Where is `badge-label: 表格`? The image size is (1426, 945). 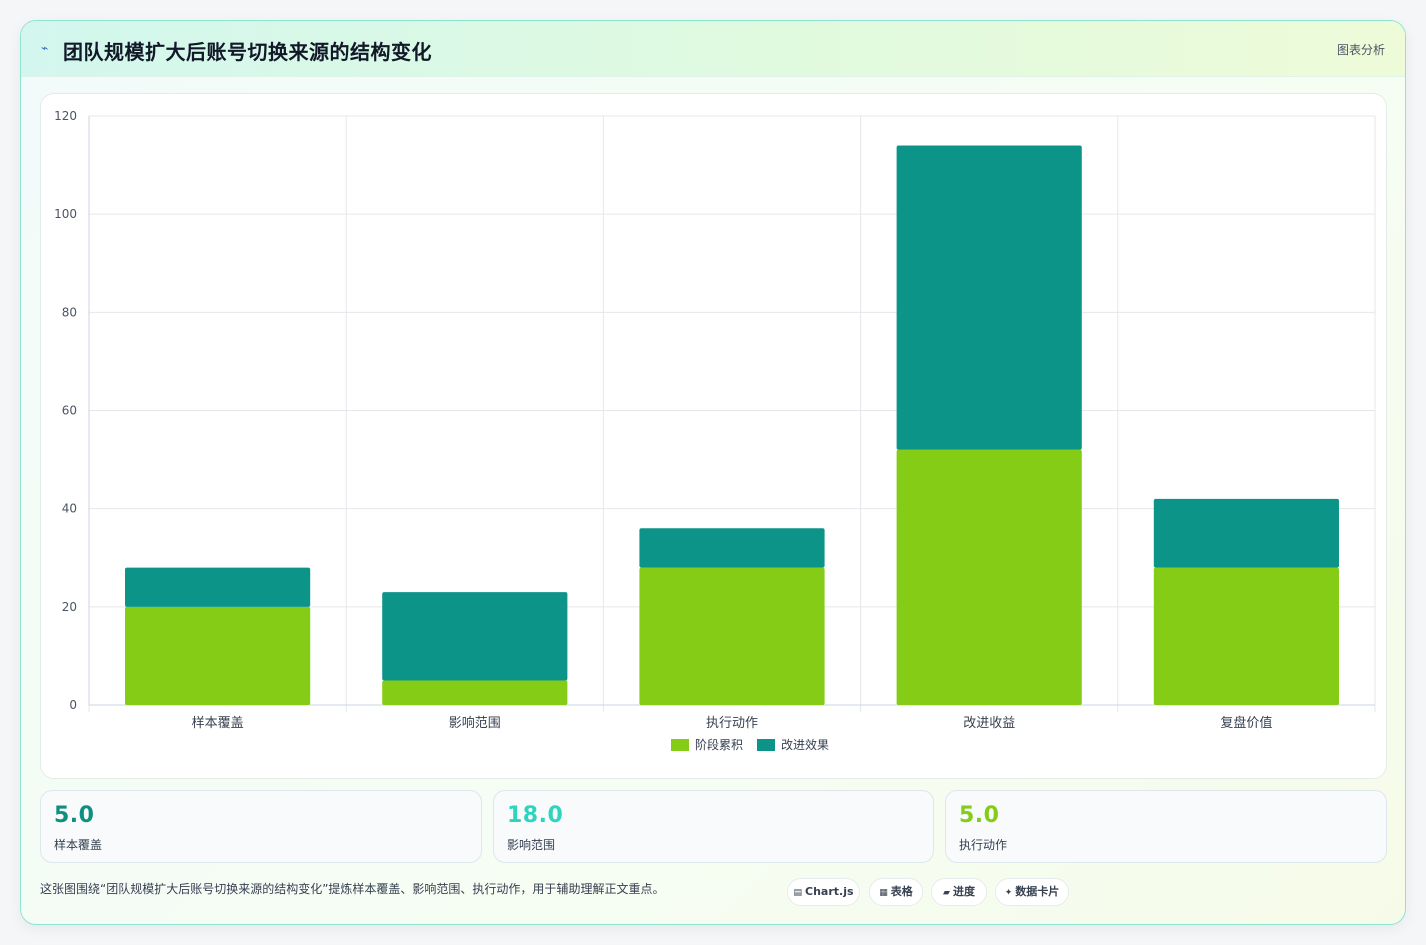 badge-label: 表格 is located at coordinates (901, 891).